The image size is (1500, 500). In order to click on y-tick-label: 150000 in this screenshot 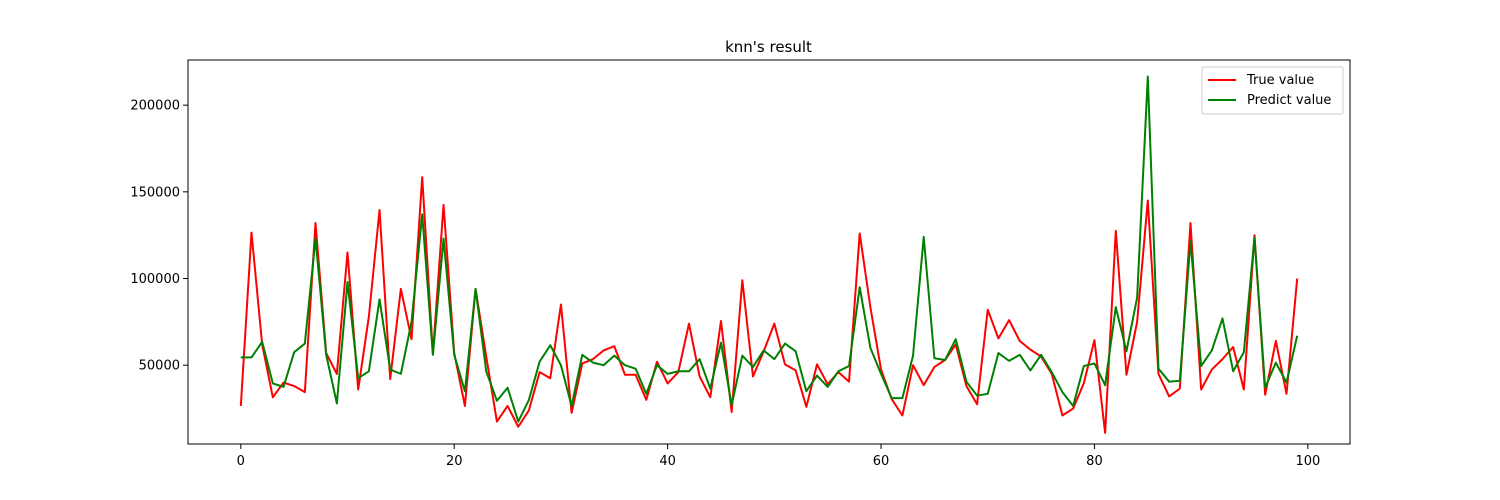, I will do `click(155, 192)`.